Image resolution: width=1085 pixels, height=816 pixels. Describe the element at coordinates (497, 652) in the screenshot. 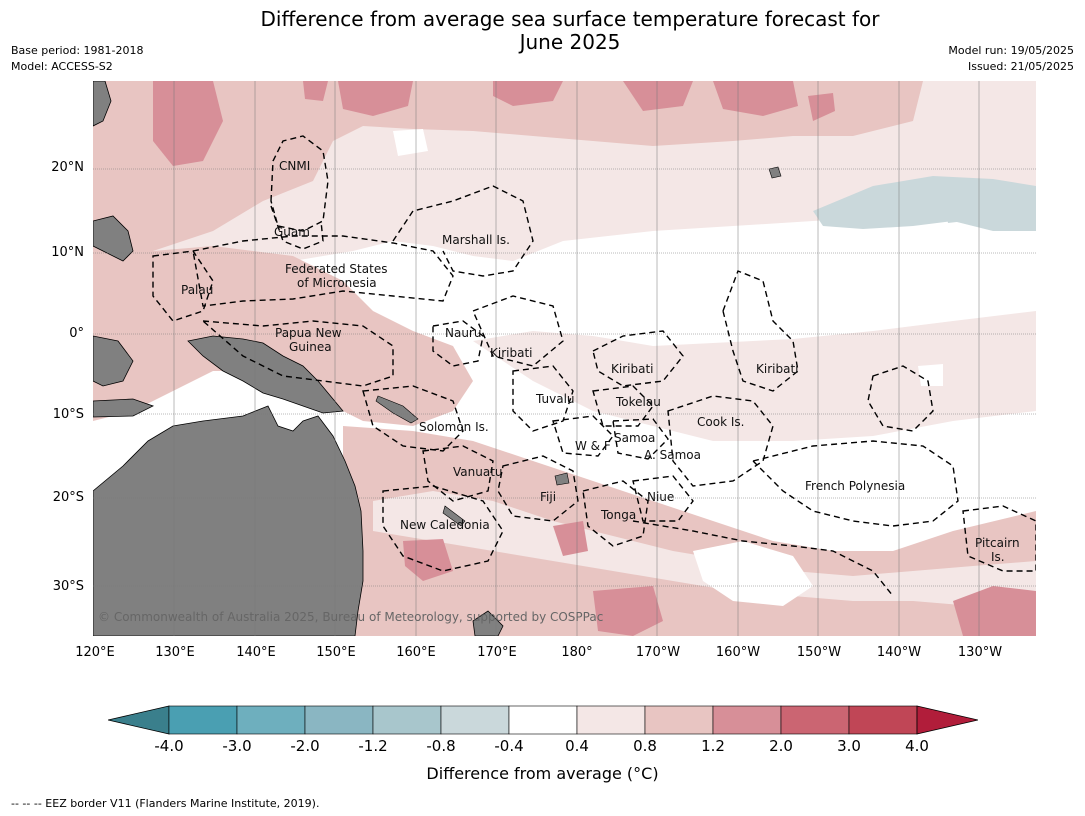

I see `lon-label-170e: 170°E` at that location.